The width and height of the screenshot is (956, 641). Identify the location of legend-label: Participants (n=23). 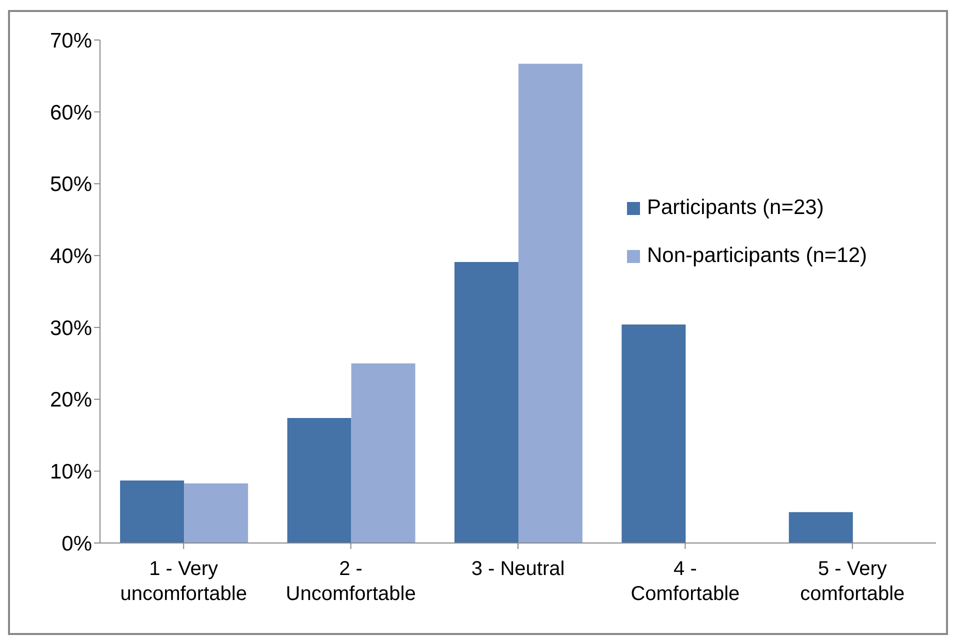
(735, 208).